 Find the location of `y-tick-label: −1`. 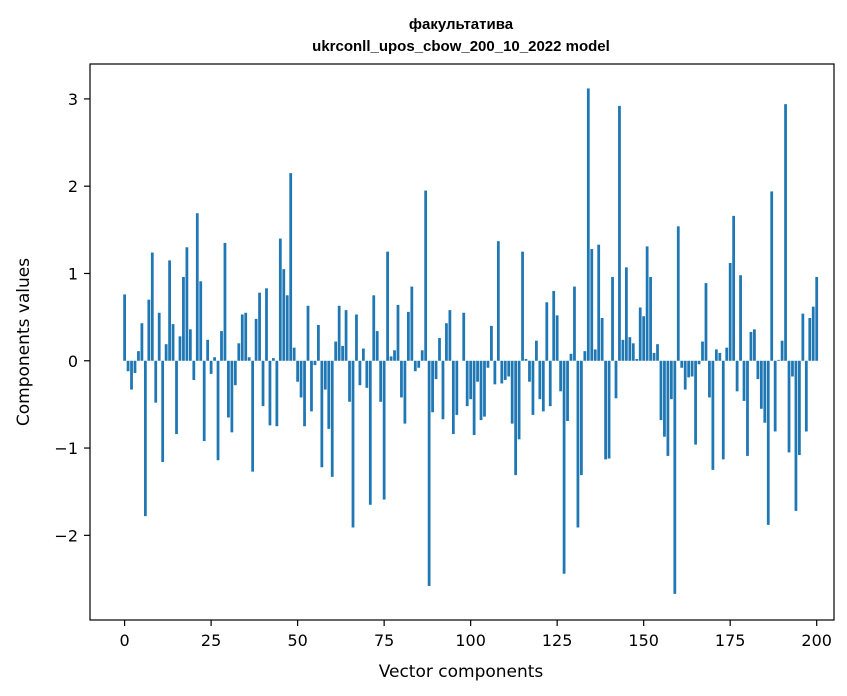

y-tick-label: −1 is located at coordinates (66, 448).